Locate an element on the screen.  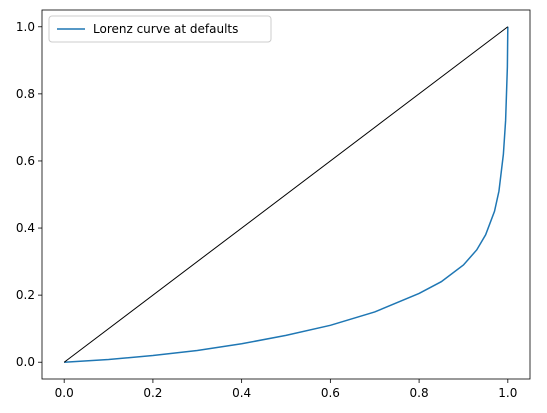
x-tick-label: 0.2 is located at coordinates (152, 393).